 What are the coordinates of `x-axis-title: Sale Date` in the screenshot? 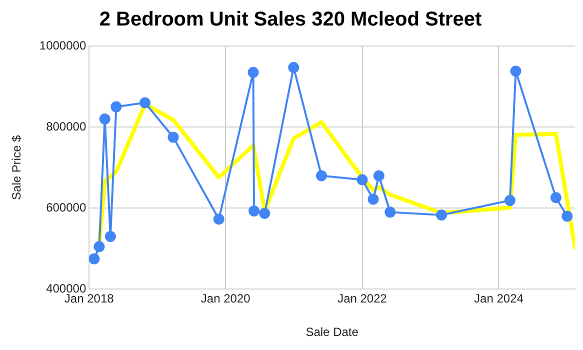 It's located at (332, 332).